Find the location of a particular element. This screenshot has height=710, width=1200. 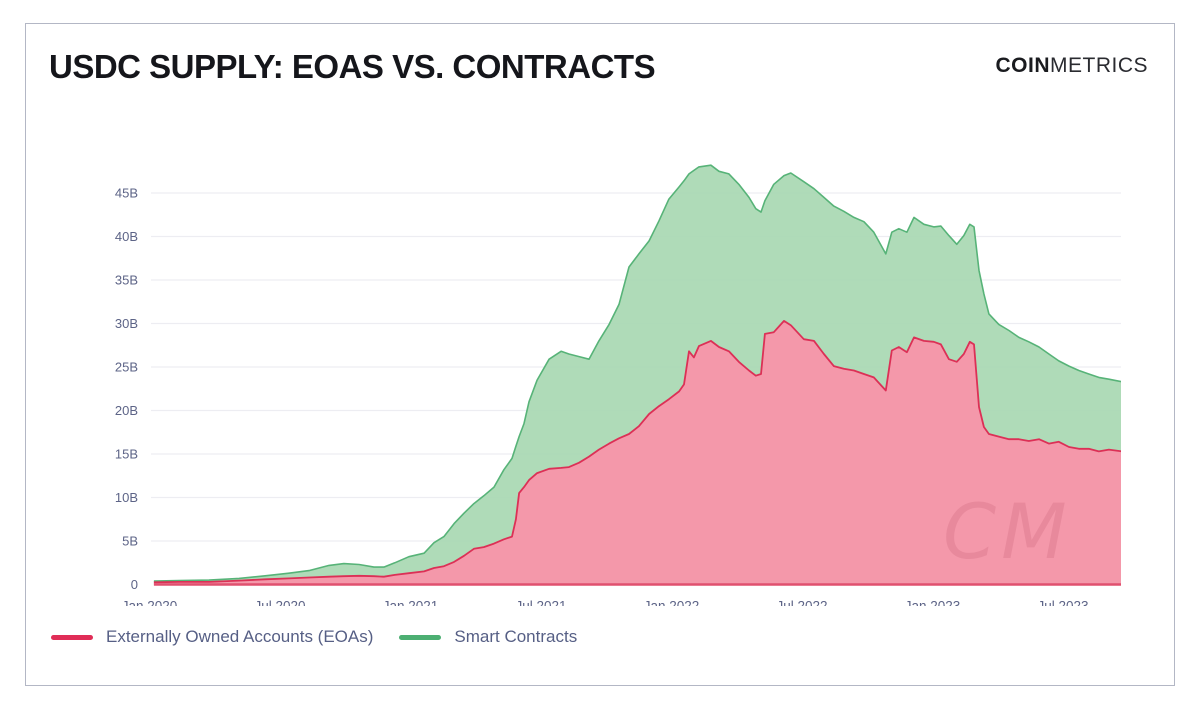

smart-contracts-legend-swatch is located at coordinates (420, 637).